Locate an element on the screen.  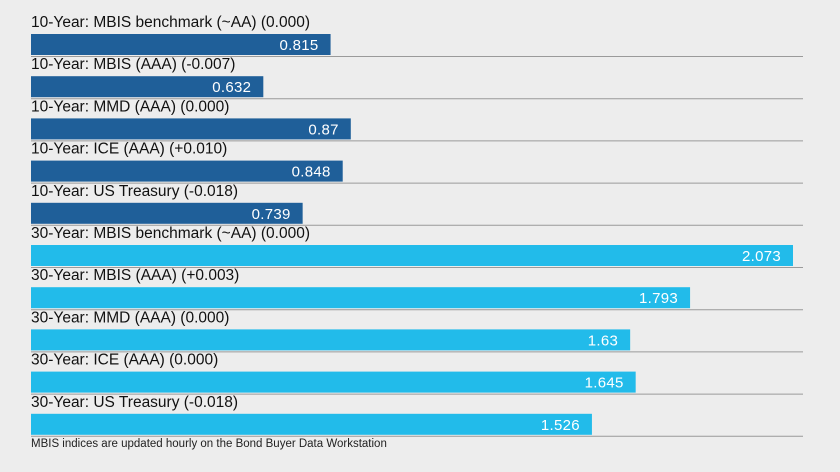
category-label: 10-Year: MBIS (AAA) (-0.007) is located at coordinates (133, 64).